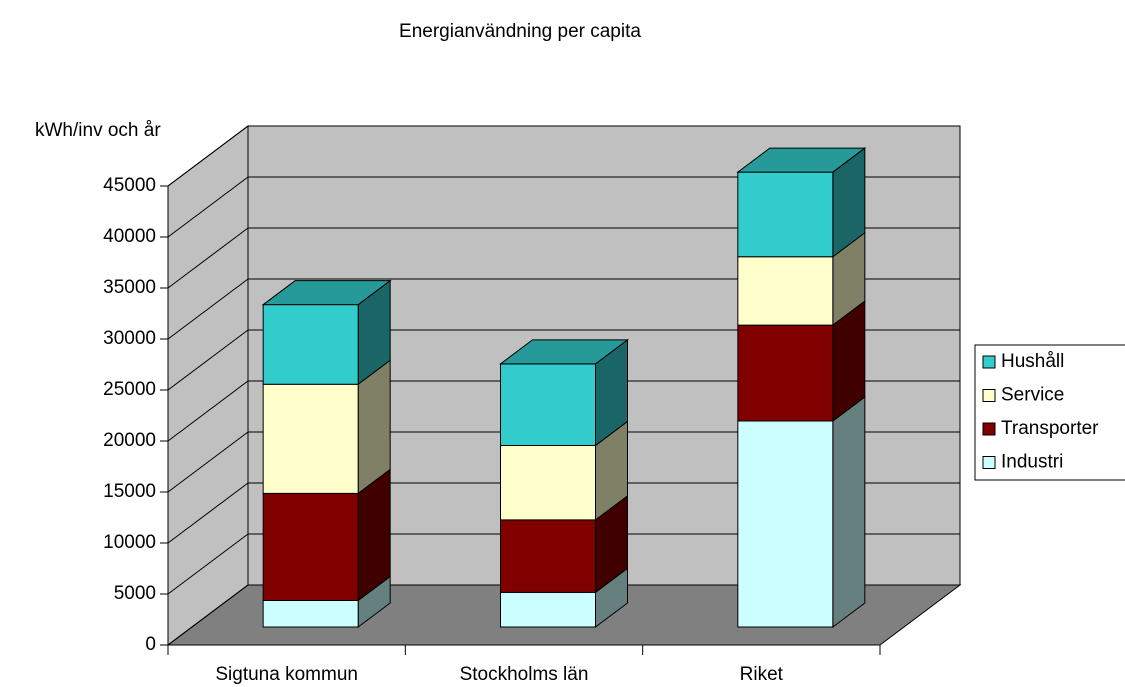  What do you see at coordinates (1032, 361) in the screenshot?
I see `legend-label: Hushåll` at bounding box center [1032, 361].